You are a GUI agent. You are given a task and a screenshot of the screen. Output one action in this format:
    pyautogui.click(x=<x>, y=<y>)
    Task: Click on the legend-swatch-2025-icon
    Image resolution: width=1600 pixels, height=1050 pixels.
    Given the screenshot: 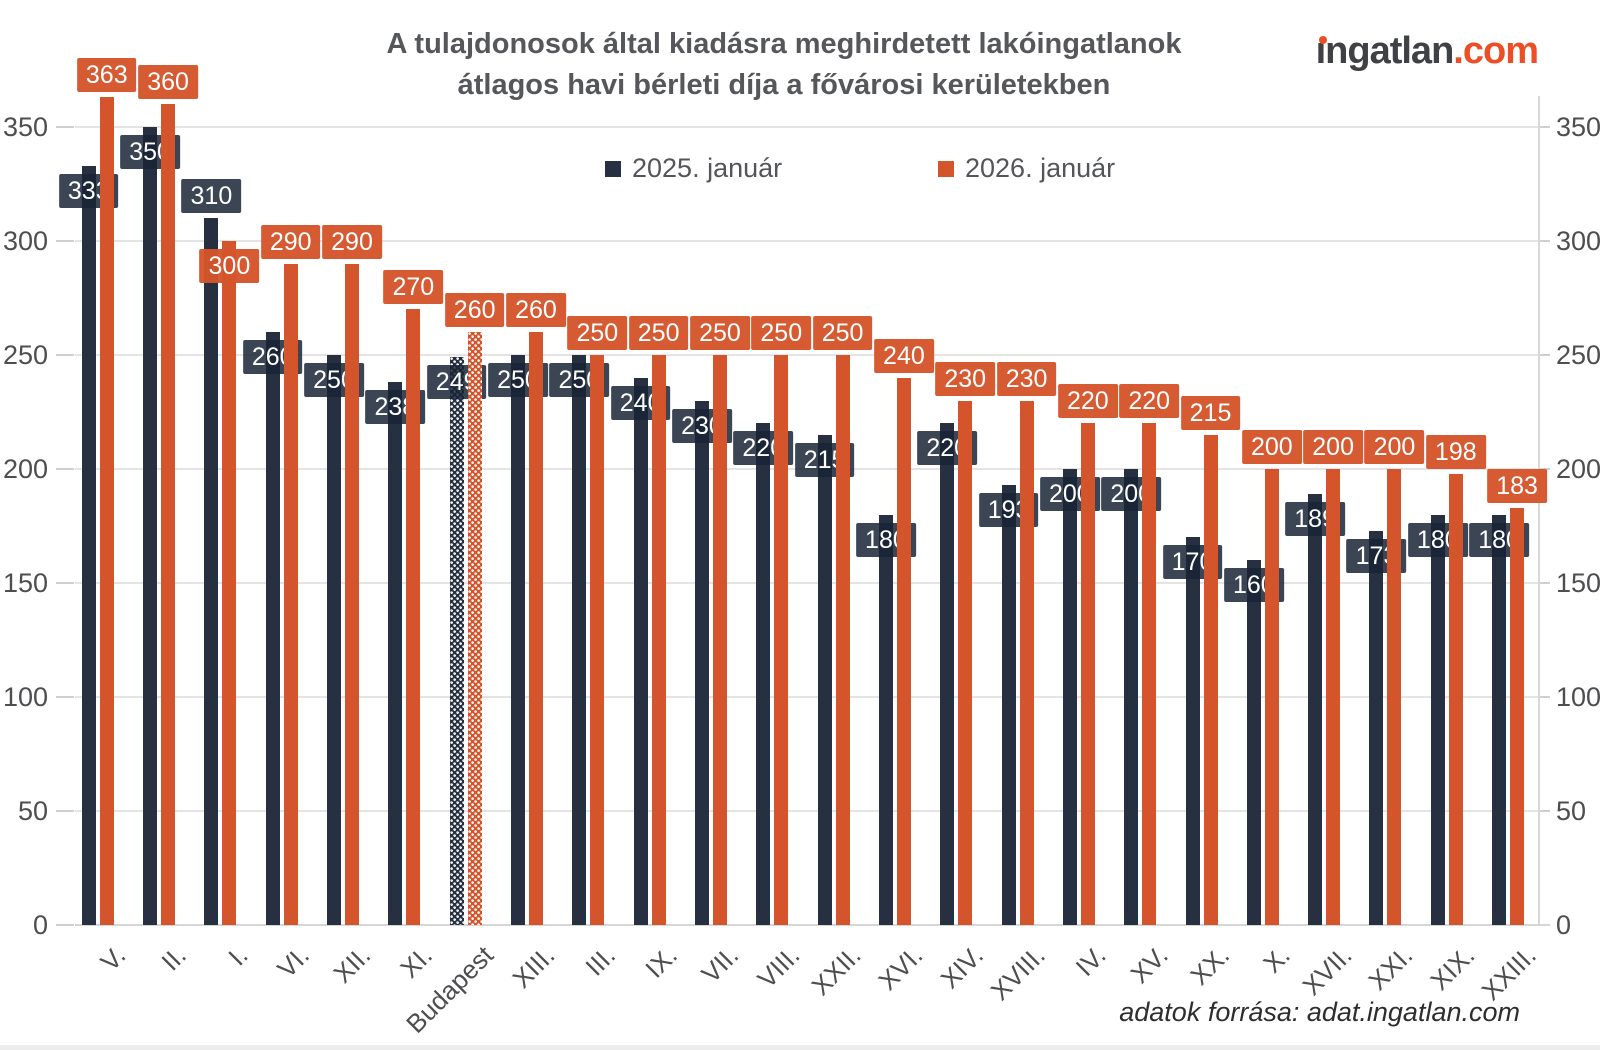 What is the action you would take?
    pyautogui.click(x=613, y=168)
    